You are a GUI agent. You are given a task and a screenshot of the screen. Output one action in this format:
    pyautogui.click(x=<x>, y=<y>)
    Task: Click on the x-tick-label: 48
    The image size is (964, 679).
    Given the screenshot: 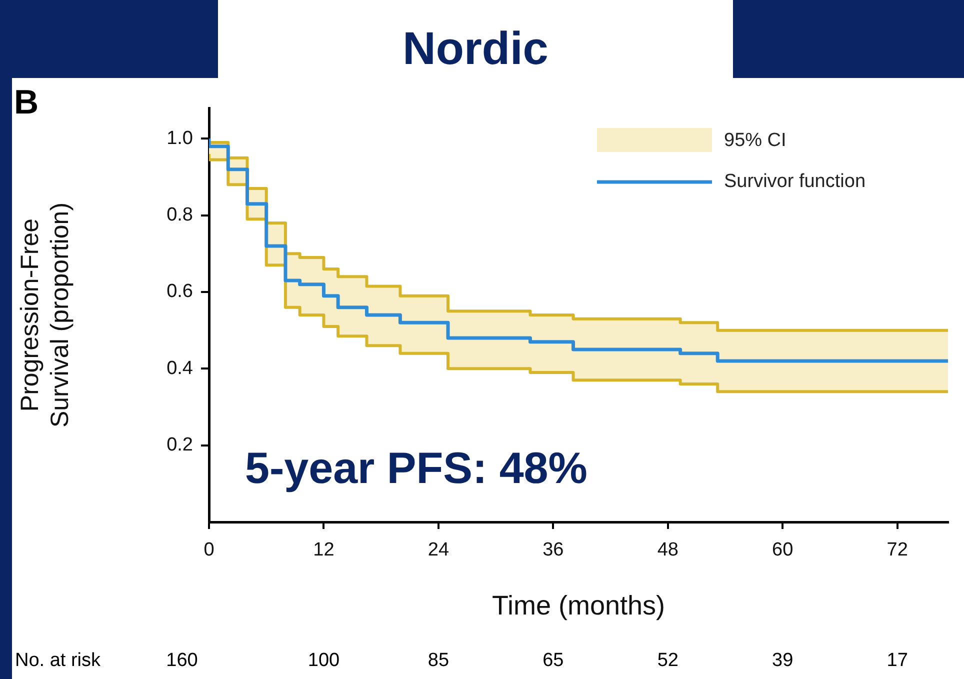 What is the action you would take?
    pyautogui.click(x=667, y=550)
    